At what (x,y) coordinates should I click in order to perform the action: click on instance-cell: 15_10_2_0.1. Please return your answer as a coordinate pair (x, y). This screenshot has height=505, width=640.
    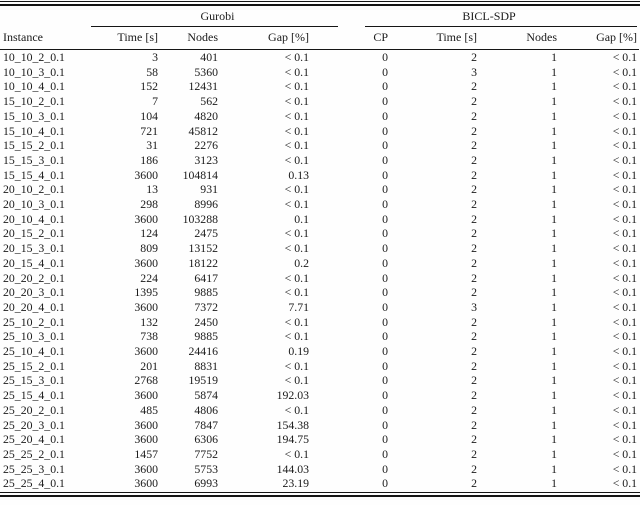
    Looking at the image, I should click on (34, 101).